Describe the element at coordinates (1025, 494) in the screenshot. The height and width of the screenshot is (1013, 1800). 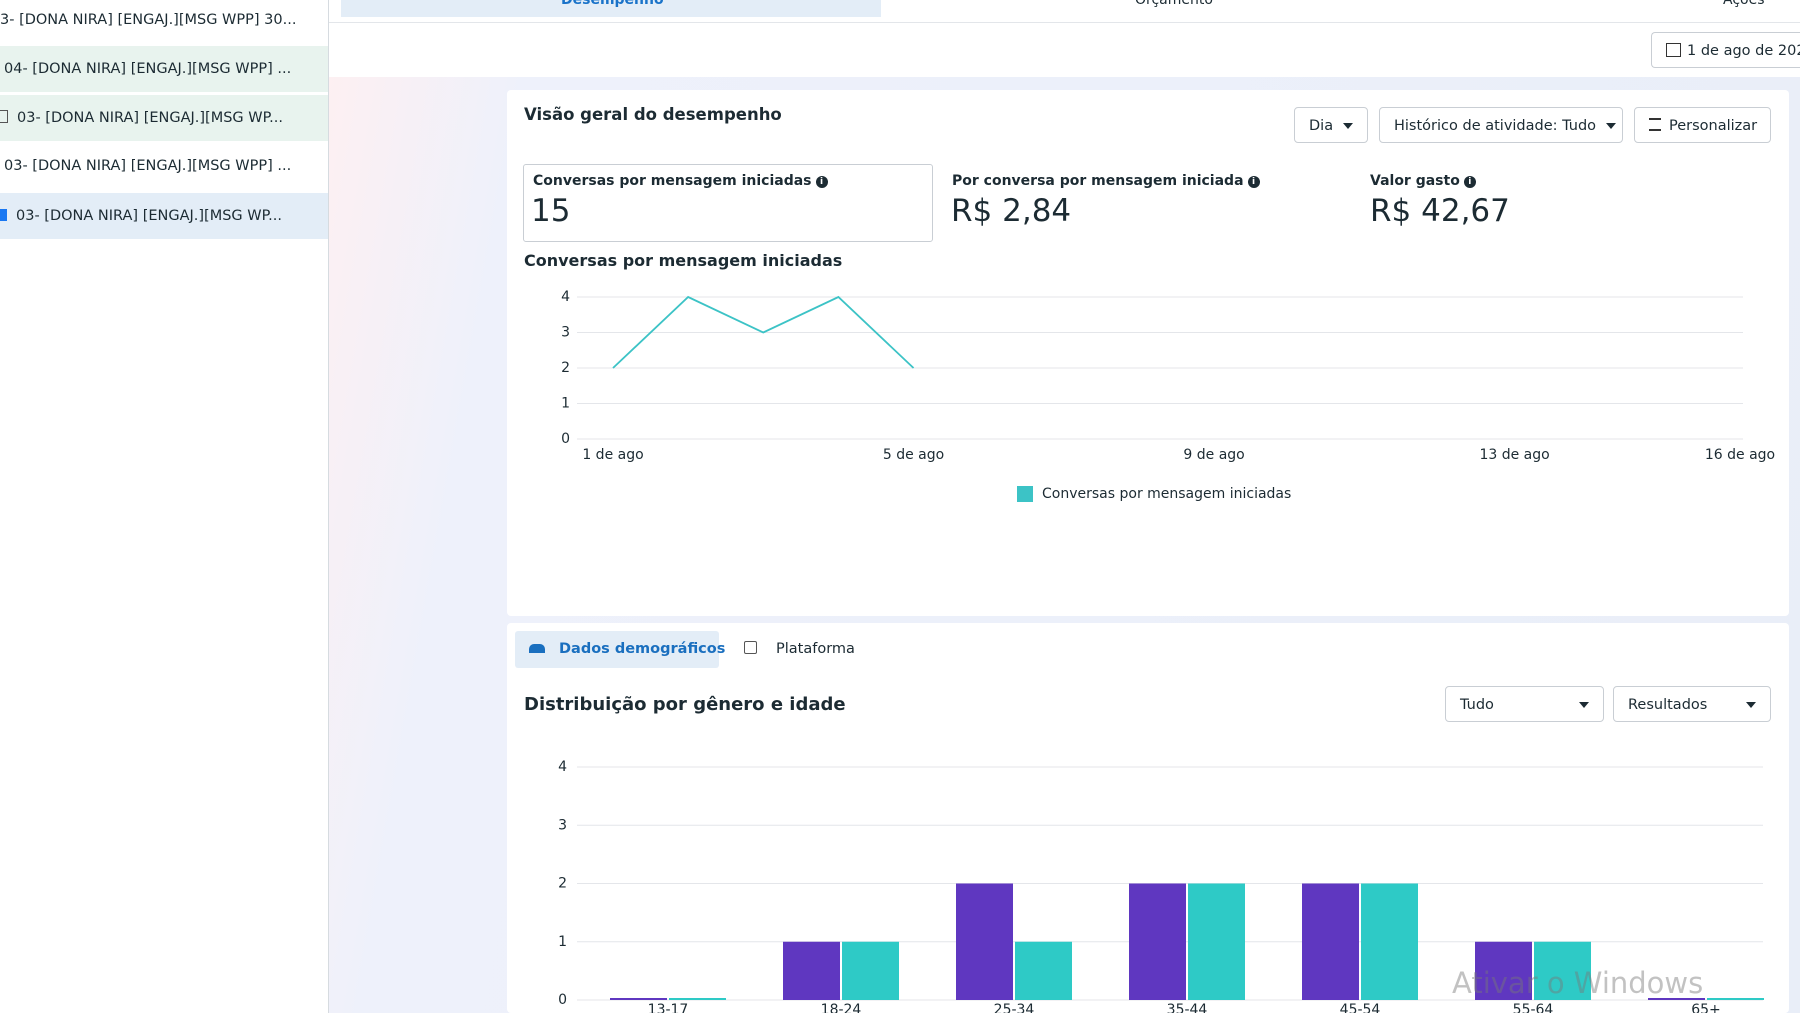
I see `legend-swatch` at that location.